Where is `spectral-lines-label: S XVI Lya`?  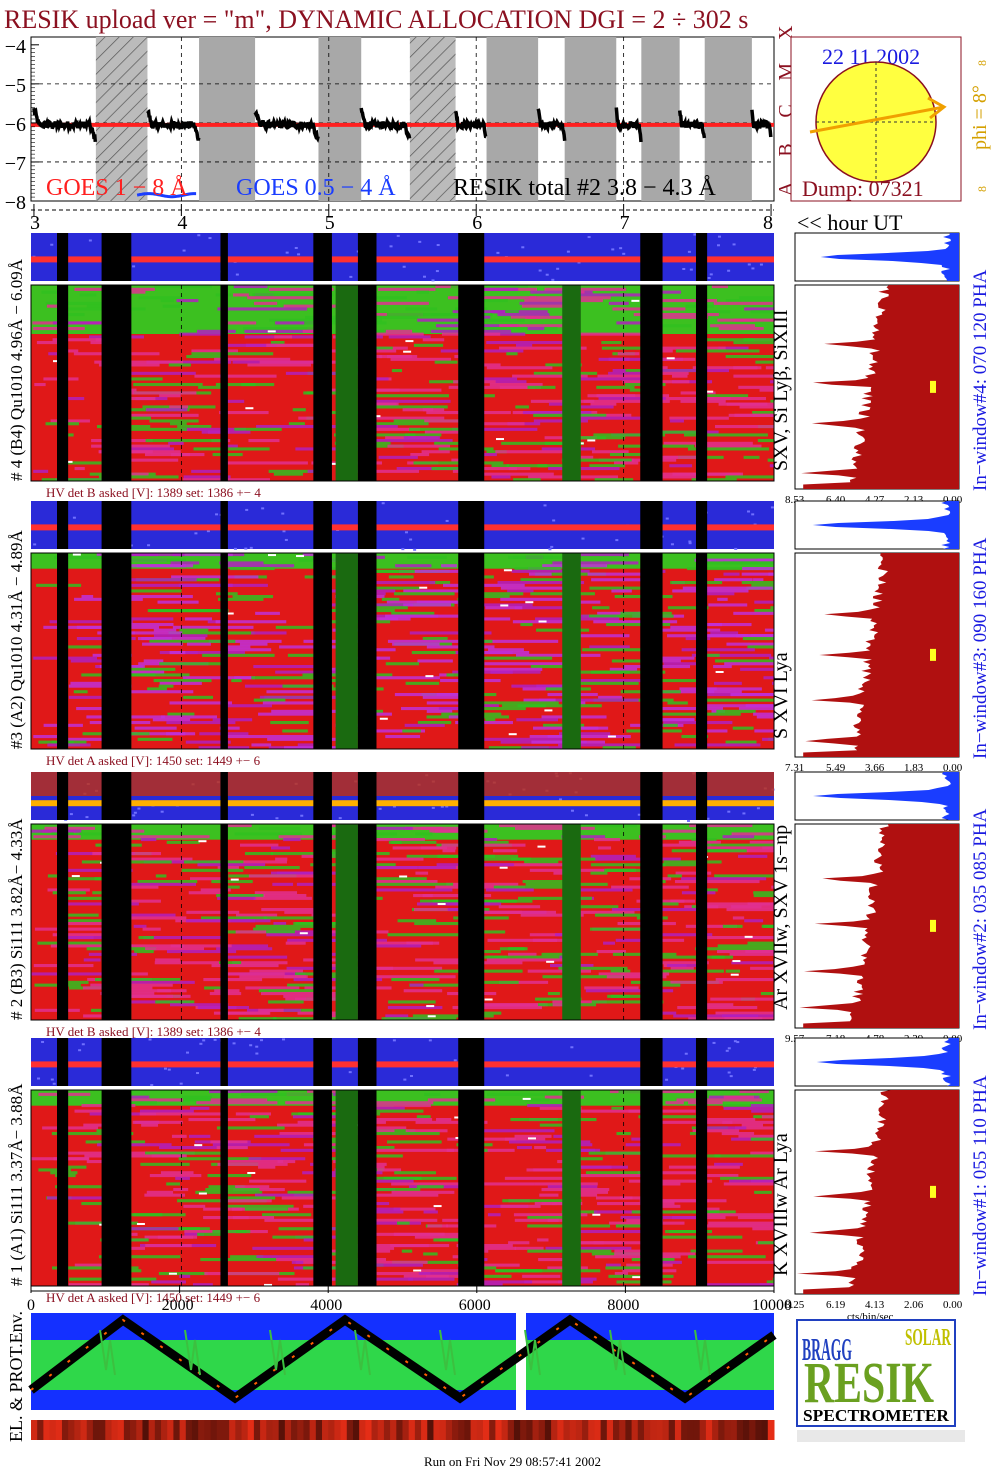
spectral-lines-label: S XVI Lya is located at coordinates (781, 695).